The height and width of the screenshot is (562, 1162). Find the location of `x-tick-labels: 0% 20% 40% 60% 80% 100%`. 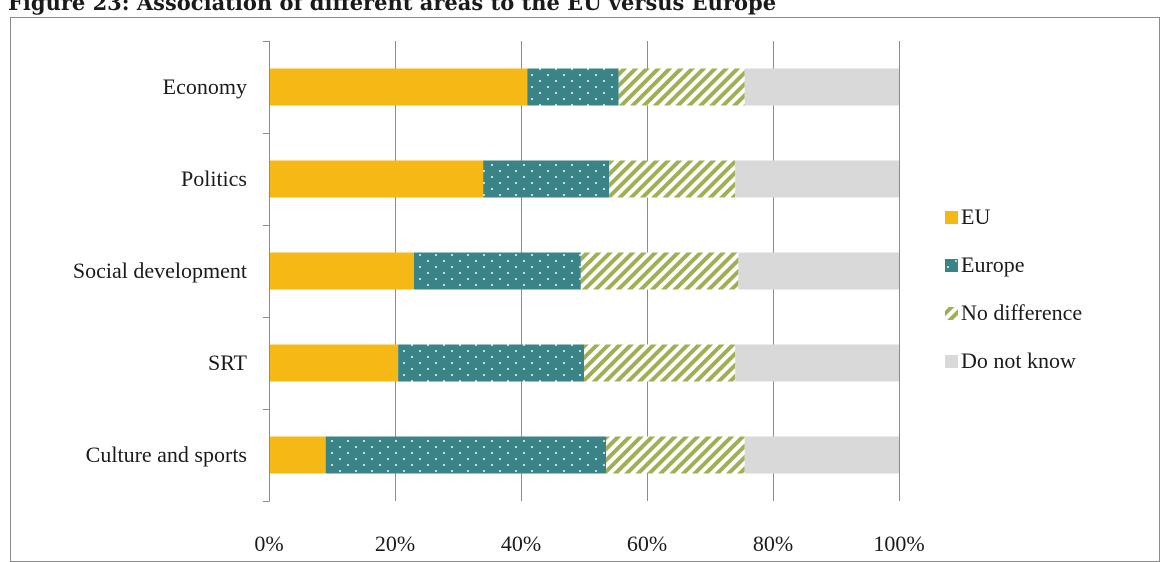

x-tick-labels: 0% 20% 40% 60% 80% 100% is located at coordinates (589, 543).